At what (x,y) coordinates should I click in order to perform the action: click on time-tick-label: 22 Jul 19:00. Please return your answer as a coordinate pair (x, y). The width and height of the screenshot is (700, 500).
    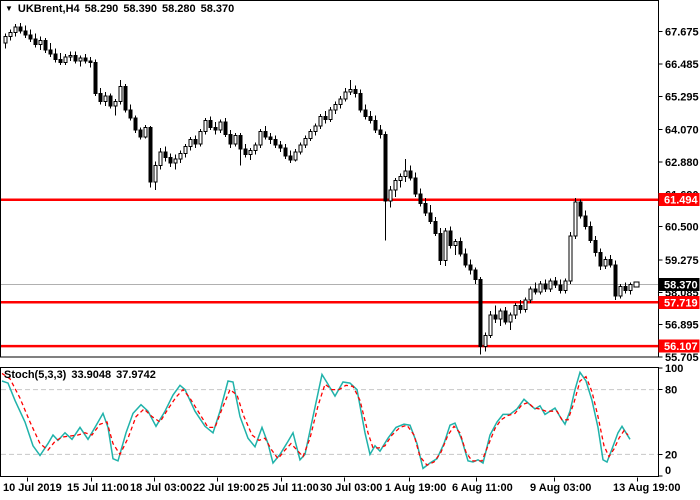
    Looking at the image, I should click on (224, 488).